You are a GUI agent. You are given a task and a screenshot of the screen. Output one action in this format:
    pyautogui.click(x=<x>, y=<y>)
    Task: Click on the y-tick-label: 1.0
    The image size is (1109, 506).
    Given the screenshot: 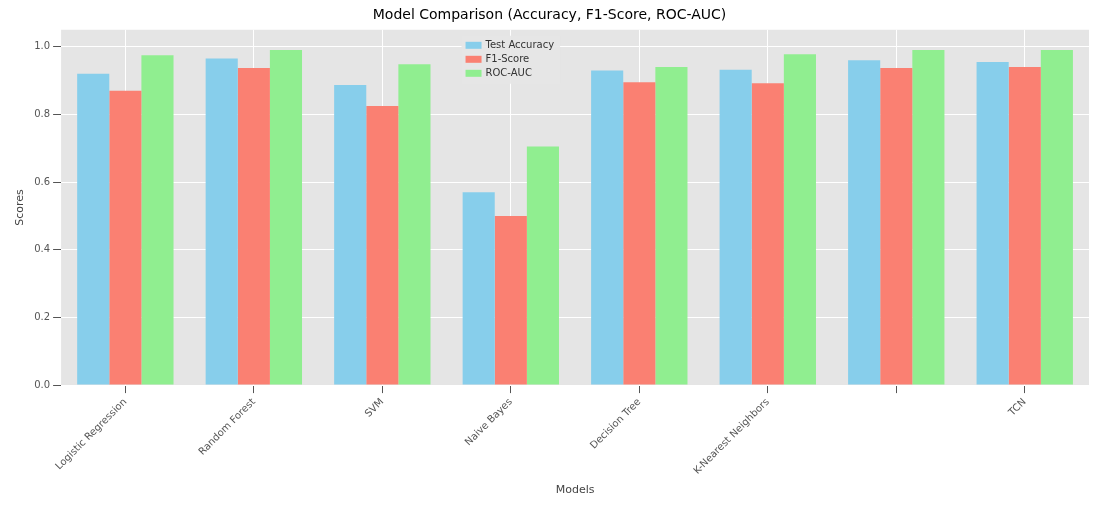 What is the action you would take?
    pyautogui.click(x=42, y=46)
    